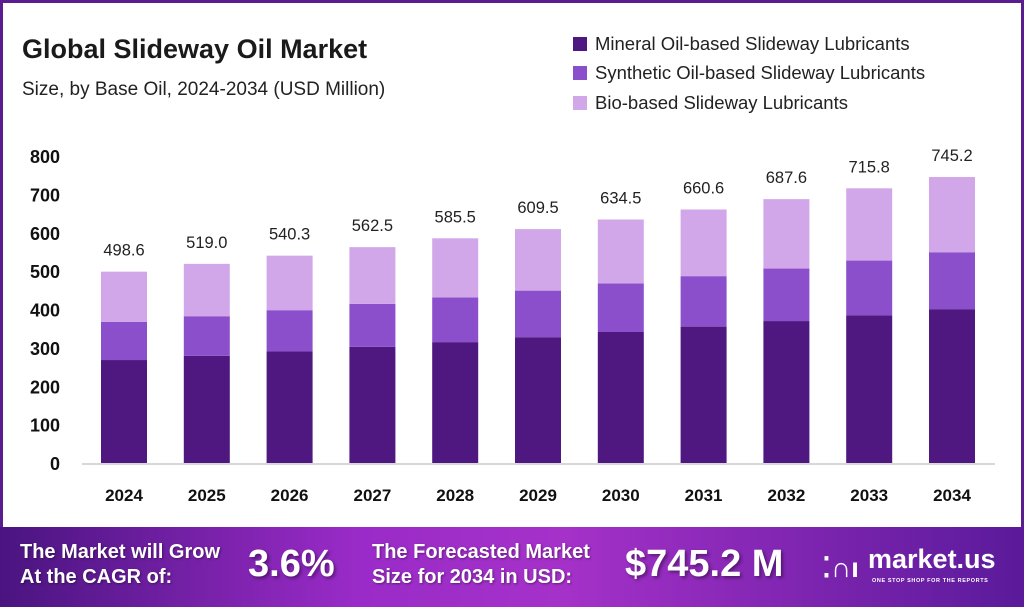 This screenshot has width=1024, height=615. Describe the element at coordinates (869, 167) in the screenshot. I see `bar-total-label: 715.8` at that location.